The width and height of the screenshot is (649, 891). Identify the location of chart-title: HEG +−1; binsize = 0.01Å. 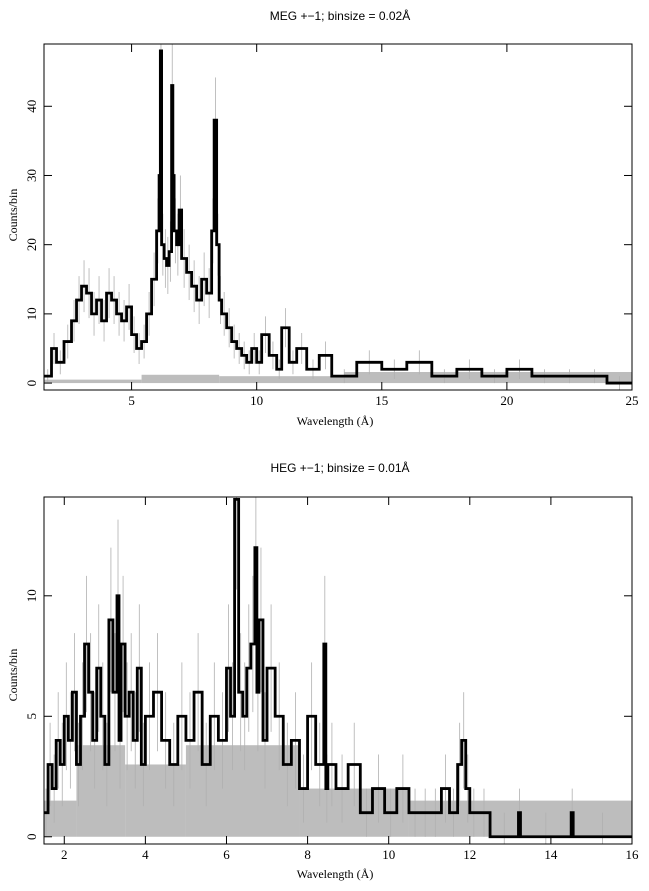
(339, 467).